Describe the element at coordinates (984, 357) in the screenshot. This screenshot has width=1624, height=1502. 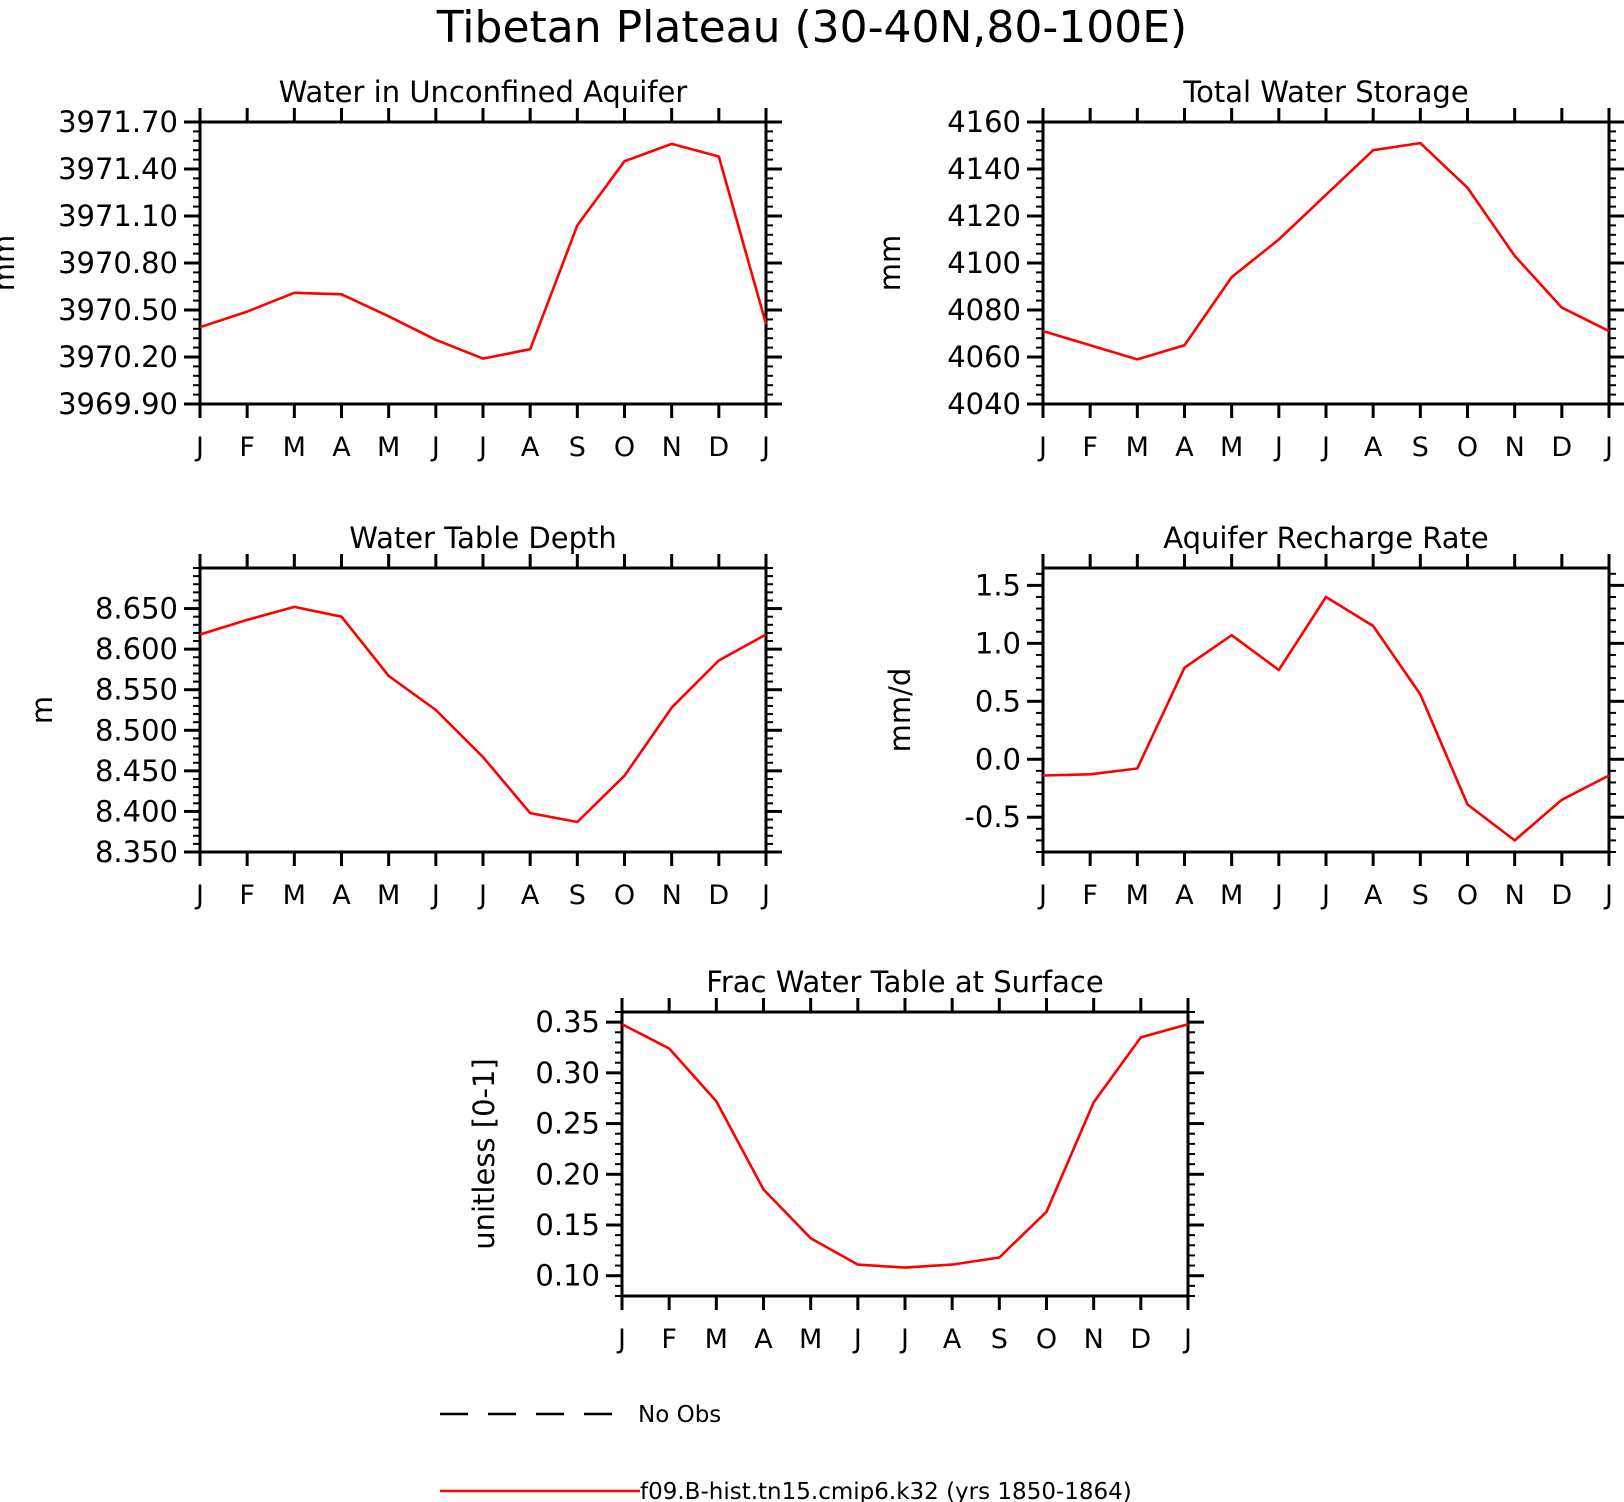
I see `y-tick-label: 4060` at that location.